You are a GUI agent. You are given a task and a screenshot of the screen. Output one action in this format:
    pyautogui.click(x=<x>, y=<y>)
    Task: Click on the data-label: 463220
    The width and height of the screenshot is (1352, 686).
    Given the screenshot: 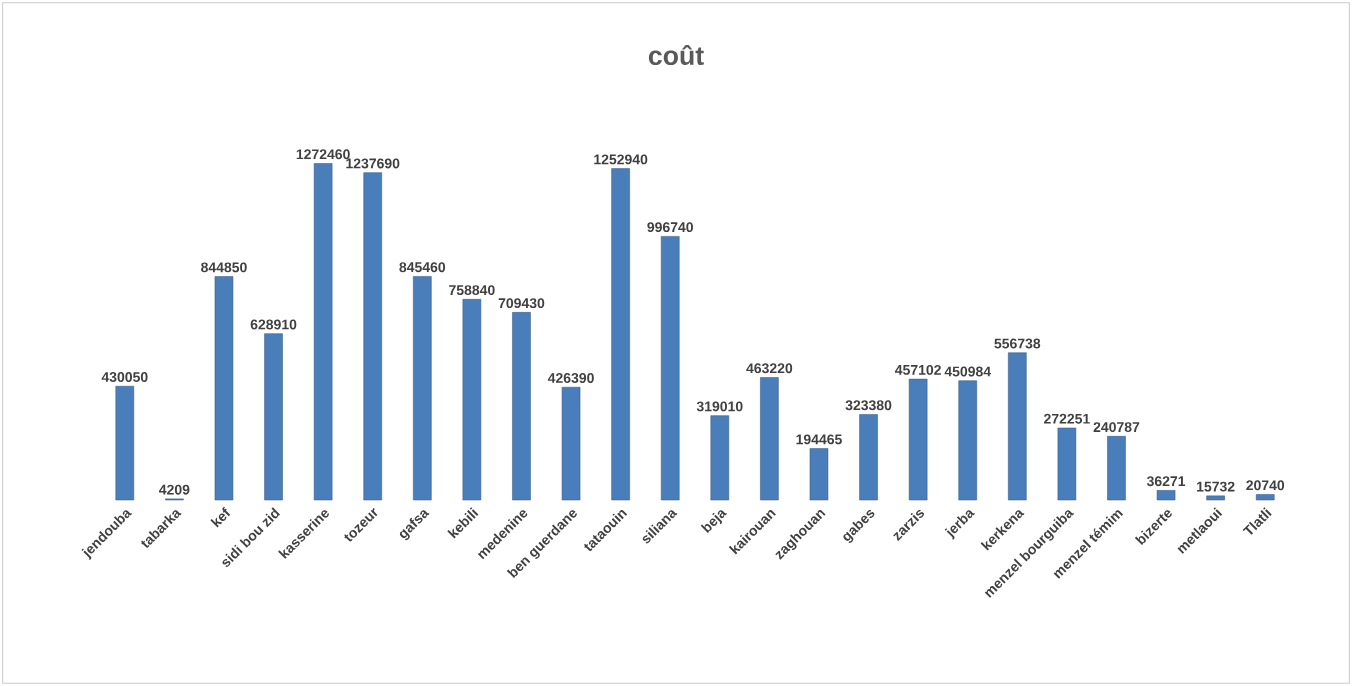 What is the action you would take?
    pyautogui.click(x=769, y=368)
    